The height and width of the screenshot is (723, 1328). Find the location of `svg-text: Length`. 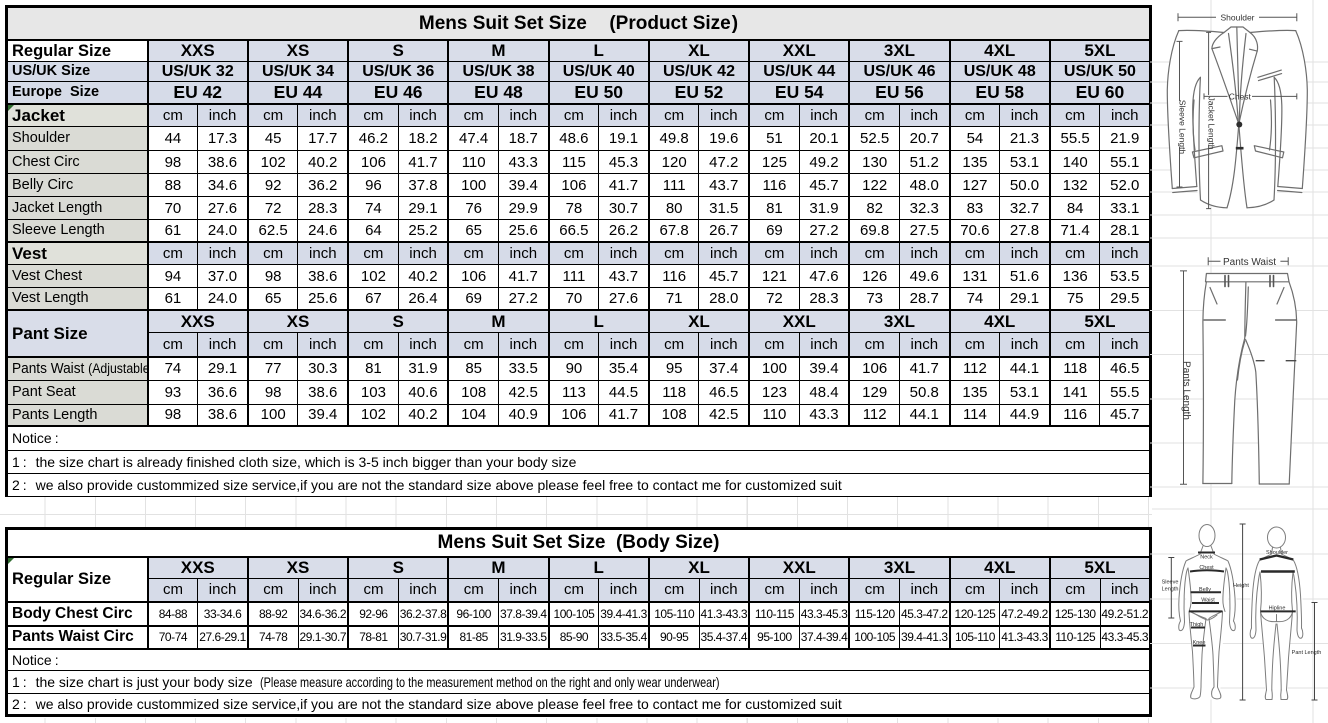

svg-text: Length is located at coordinates (1170, 590).